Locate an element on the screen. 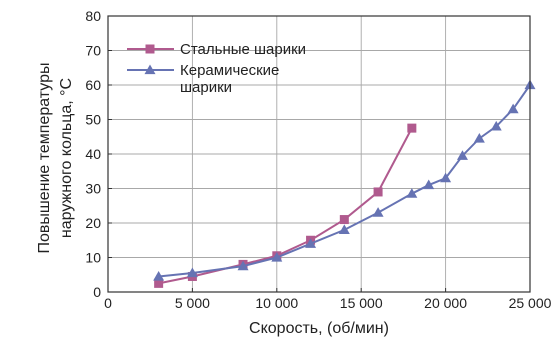  y-tick-label-3: 30 is located at coordinates (93, 189).